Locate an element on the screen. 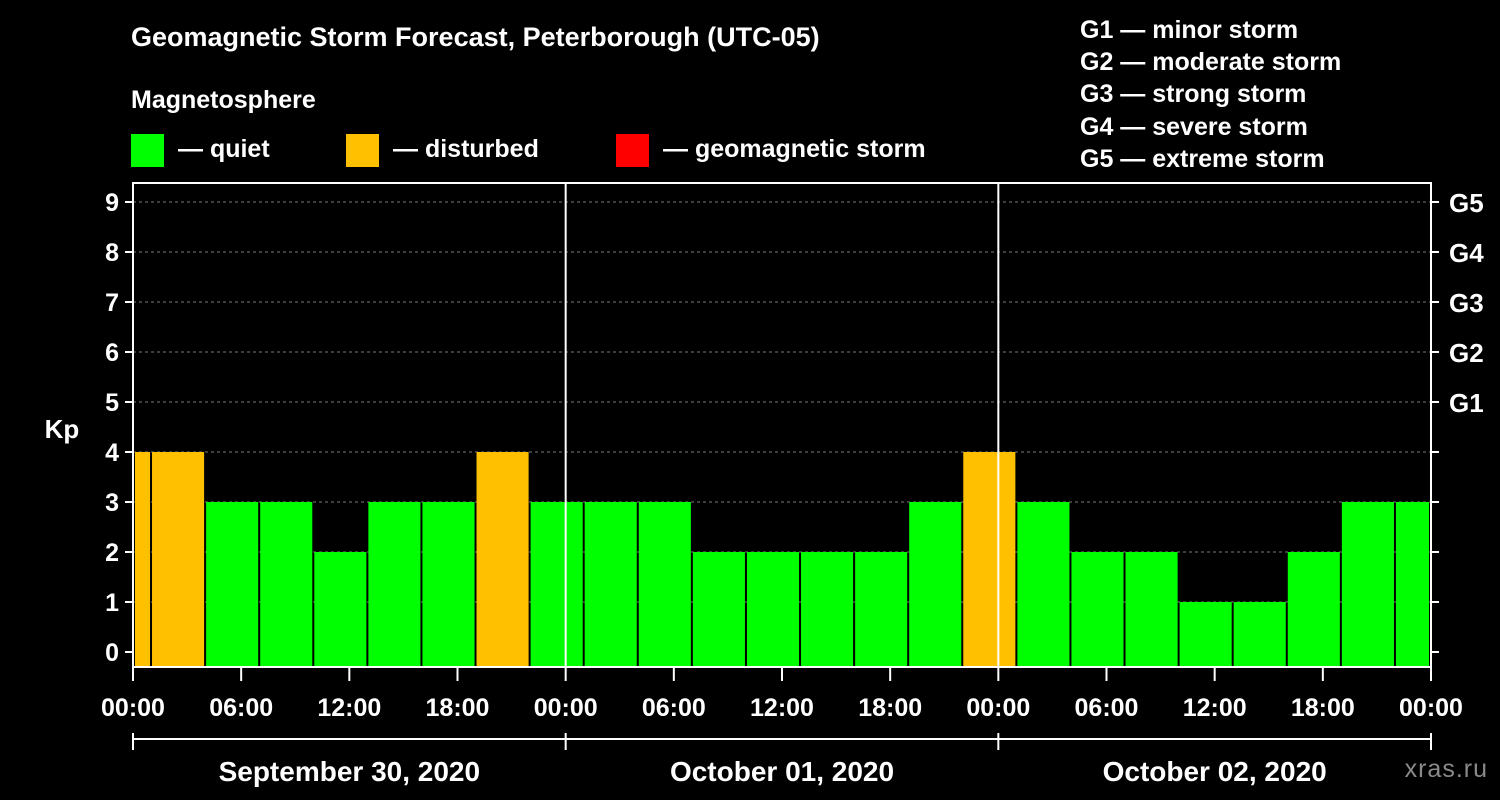  legend-swatch-disturbed is located at coordinates (362, 150).